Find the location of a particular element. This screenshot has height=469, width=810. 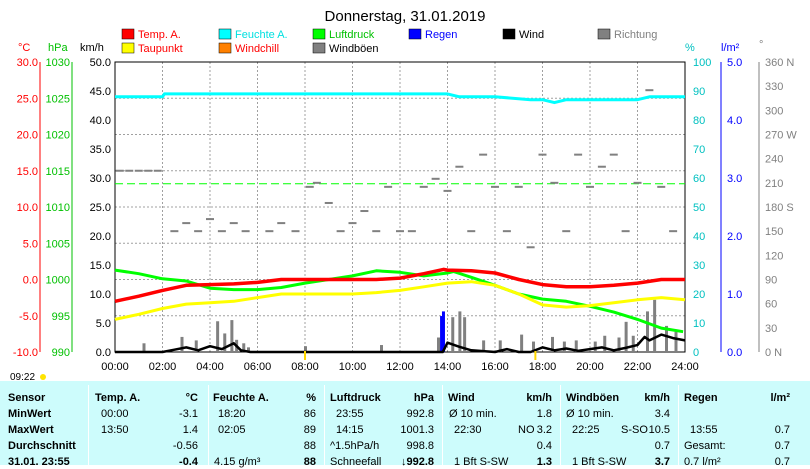

wind-tick-10: 0.0 is located at coordinates (103, 353).